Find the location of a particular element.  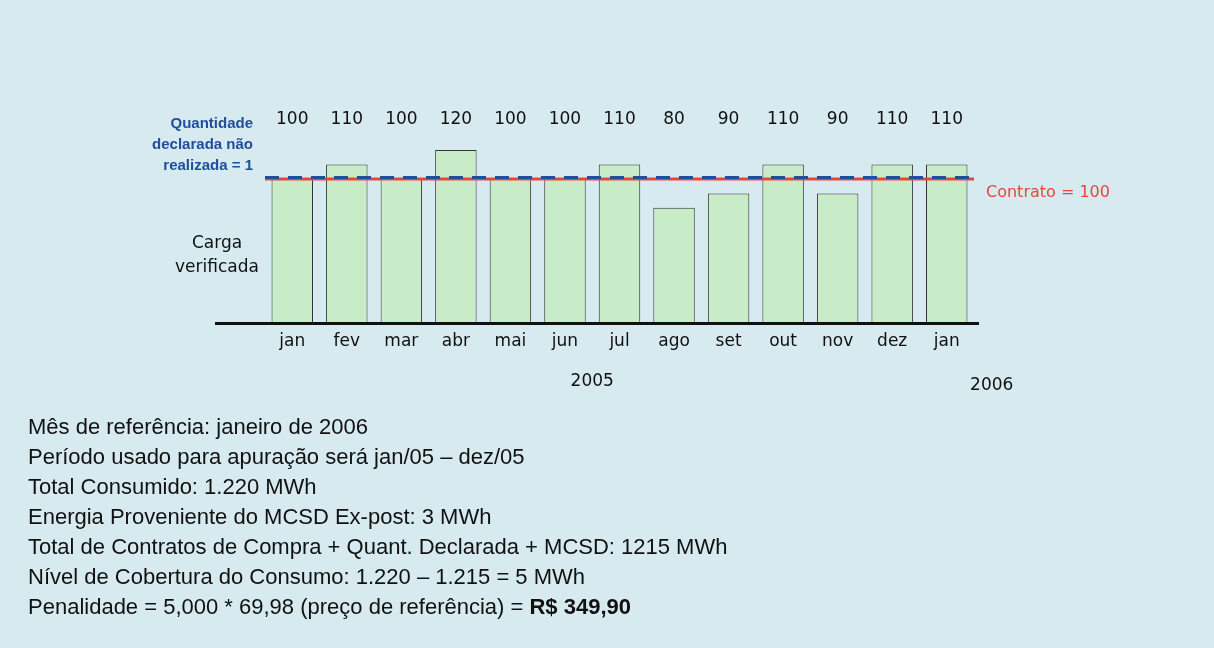

text: 2005 is located at coordinates (592, 380).